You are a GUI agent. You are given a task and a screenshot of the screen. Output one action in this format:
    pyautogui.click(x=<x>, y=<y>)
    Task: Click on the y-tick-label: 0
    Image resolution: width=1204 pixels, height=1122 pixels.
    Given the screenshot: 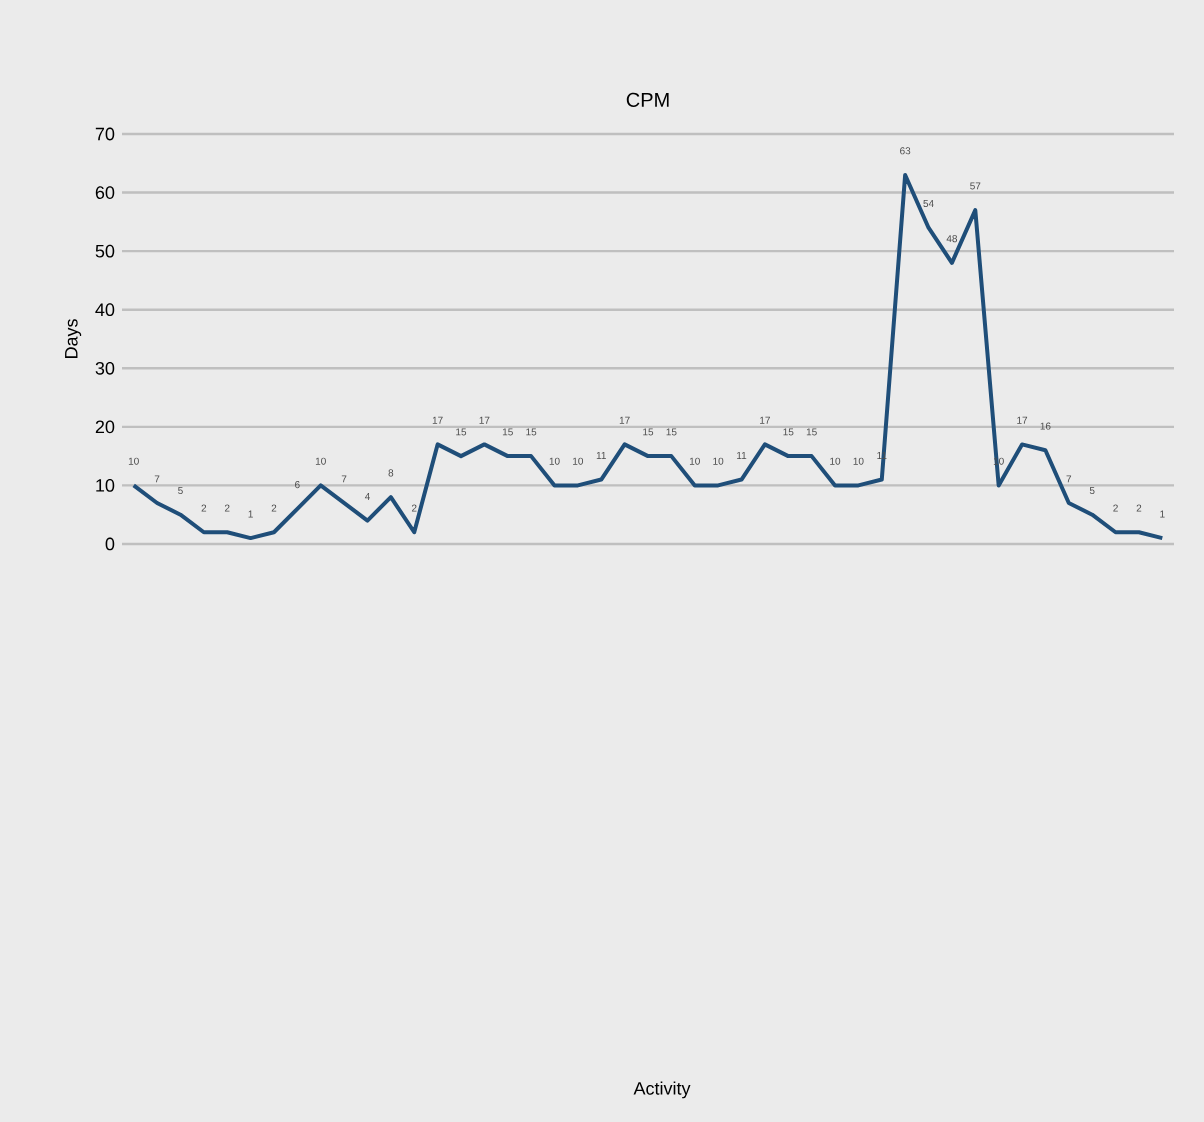 What is the action you would take?
    pyautogui.click(x=110, y=544)
    